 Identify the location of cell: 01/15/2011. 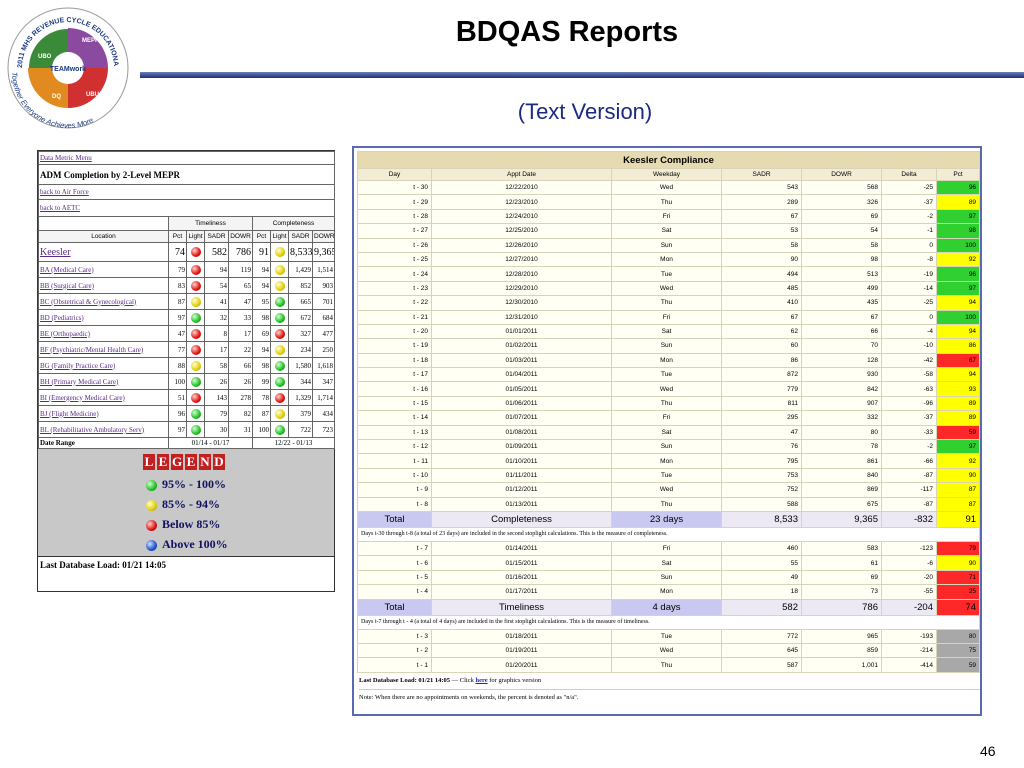
(521, 563).